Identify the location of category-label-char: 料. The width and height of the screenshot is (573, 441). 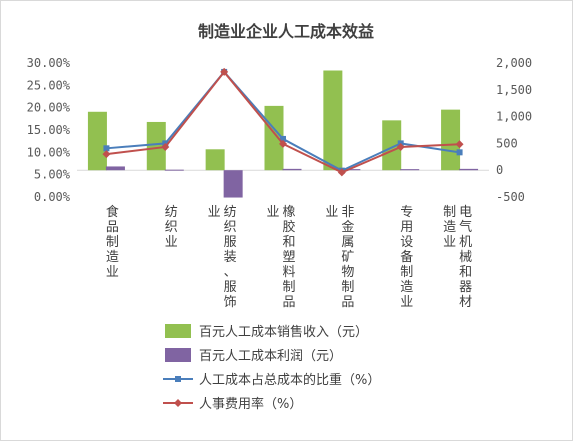
(288, 272).